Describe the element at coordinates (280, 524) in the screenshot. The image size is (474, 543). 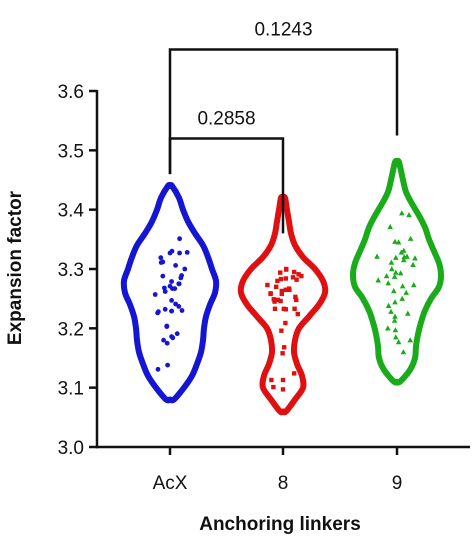
I see `x-axis-title: Anchoring linkers` at that location.